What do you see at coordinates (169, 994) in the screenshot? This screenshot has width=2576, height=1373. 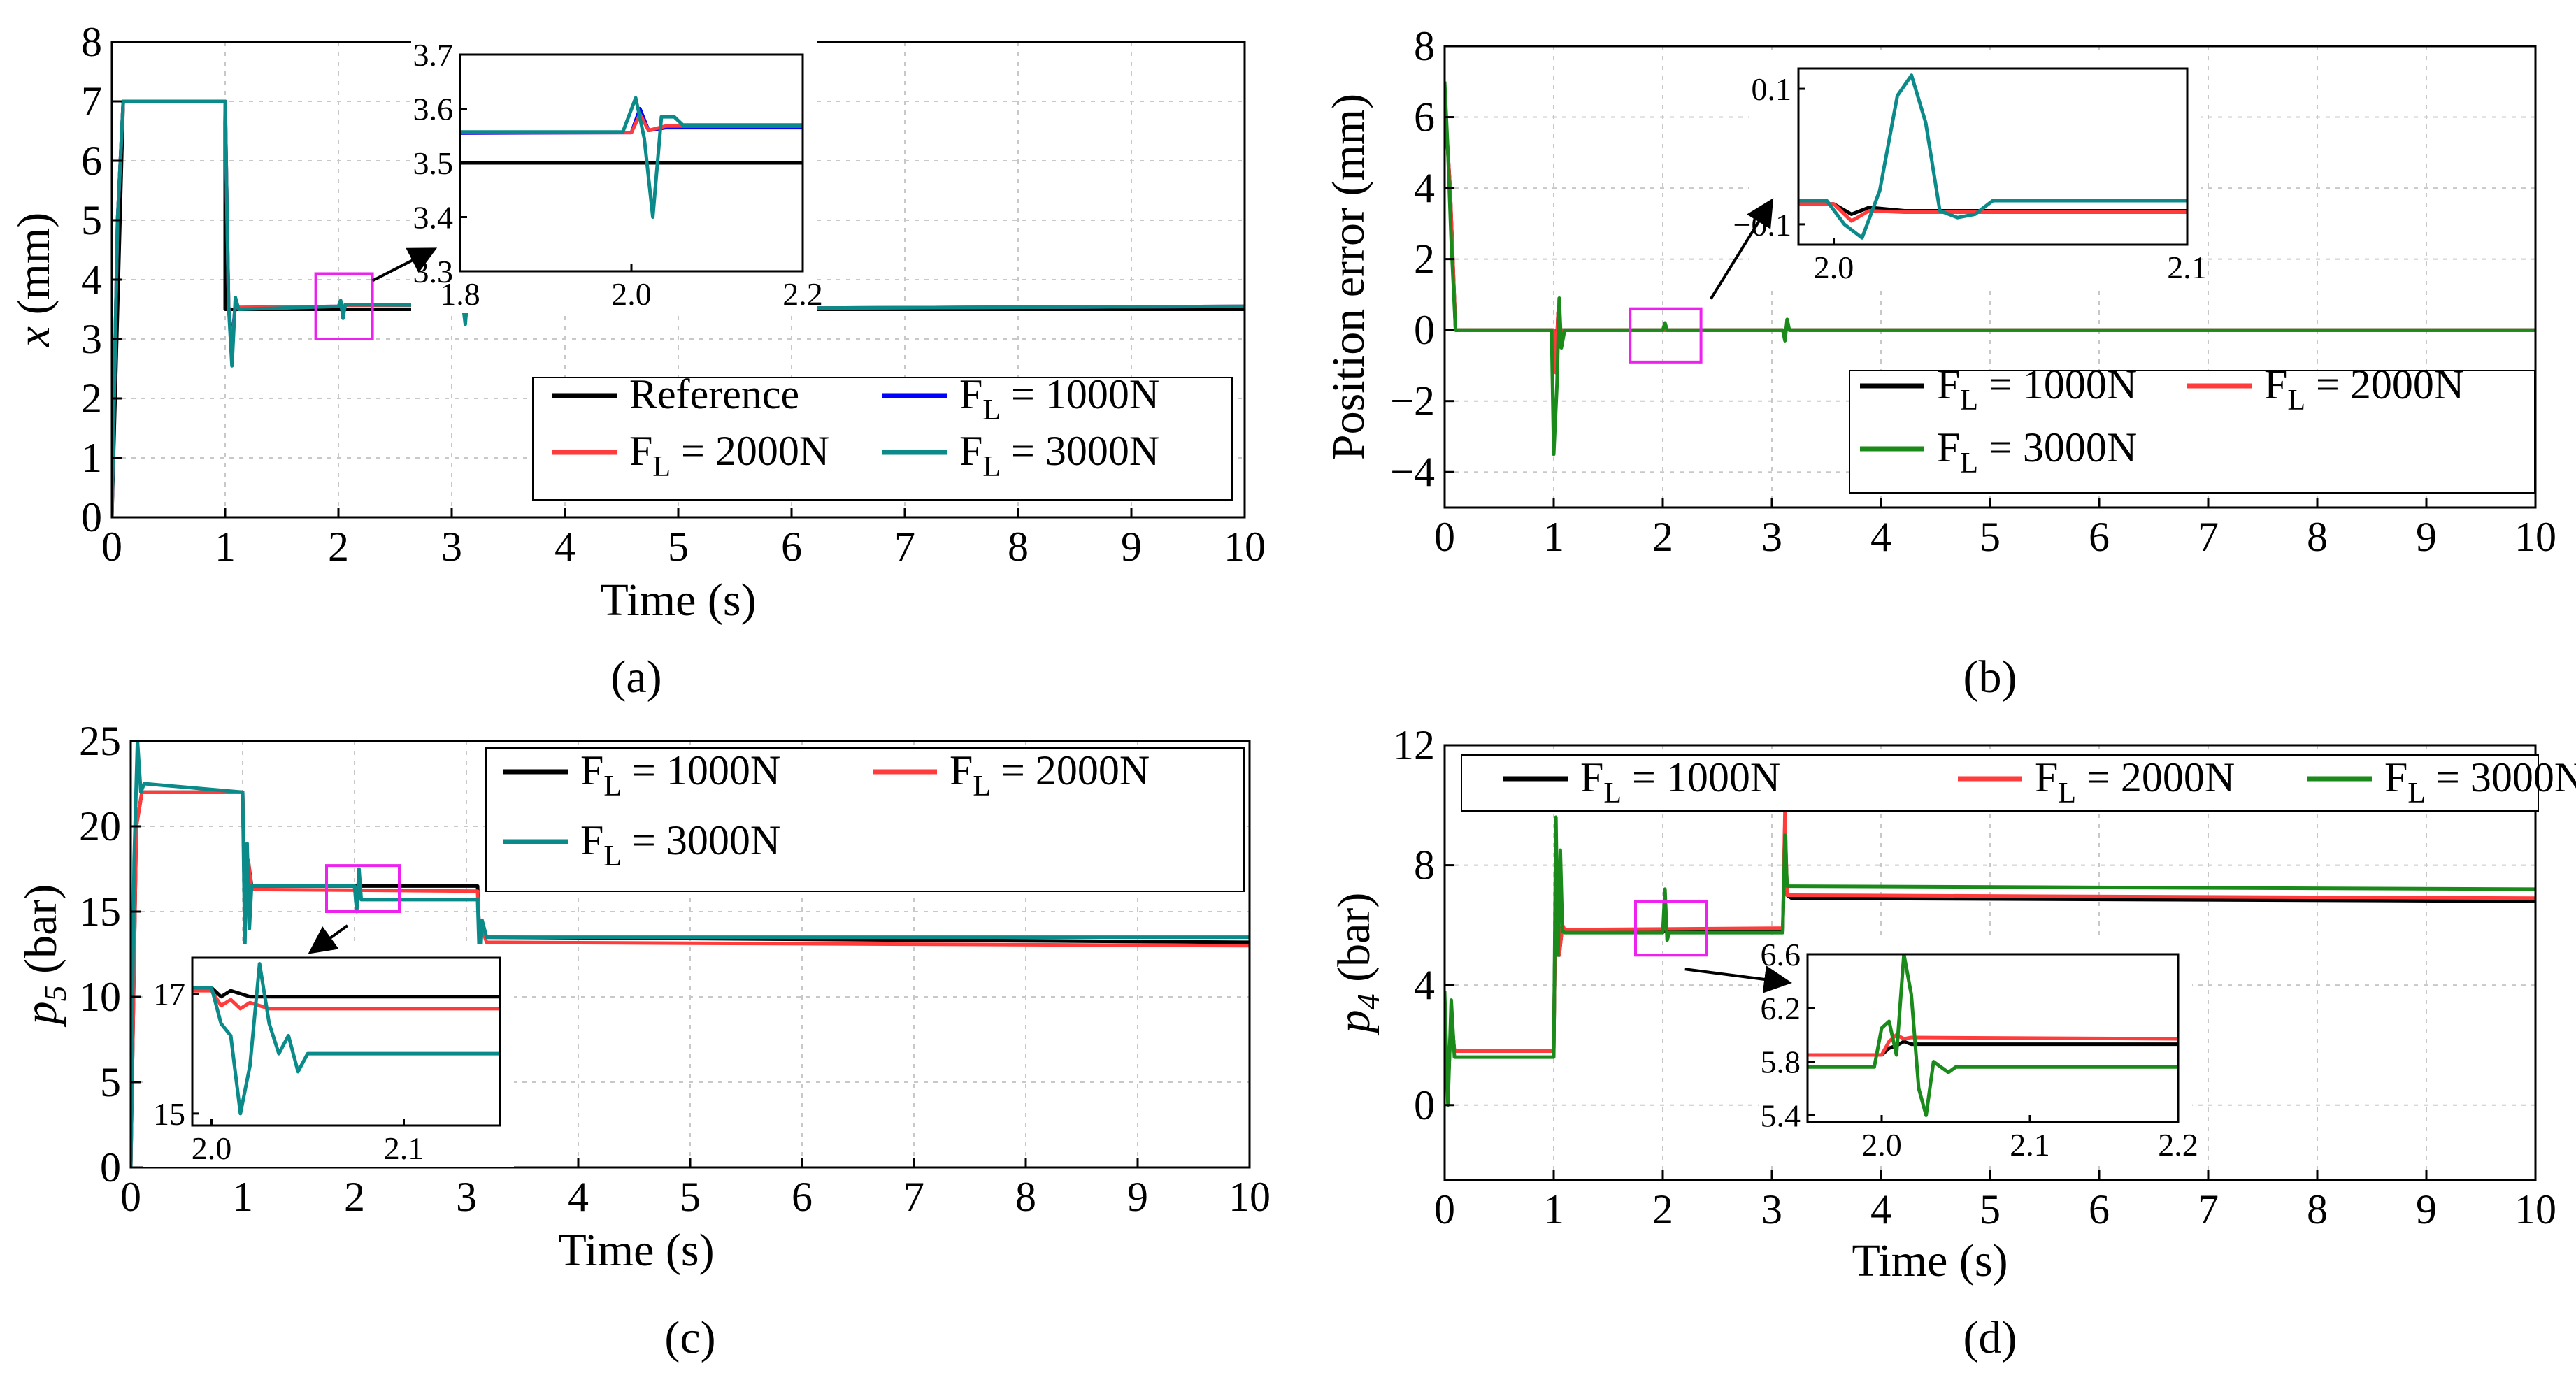 I see `inset-y-tick-label: 17` at bounding box center [169, 994].